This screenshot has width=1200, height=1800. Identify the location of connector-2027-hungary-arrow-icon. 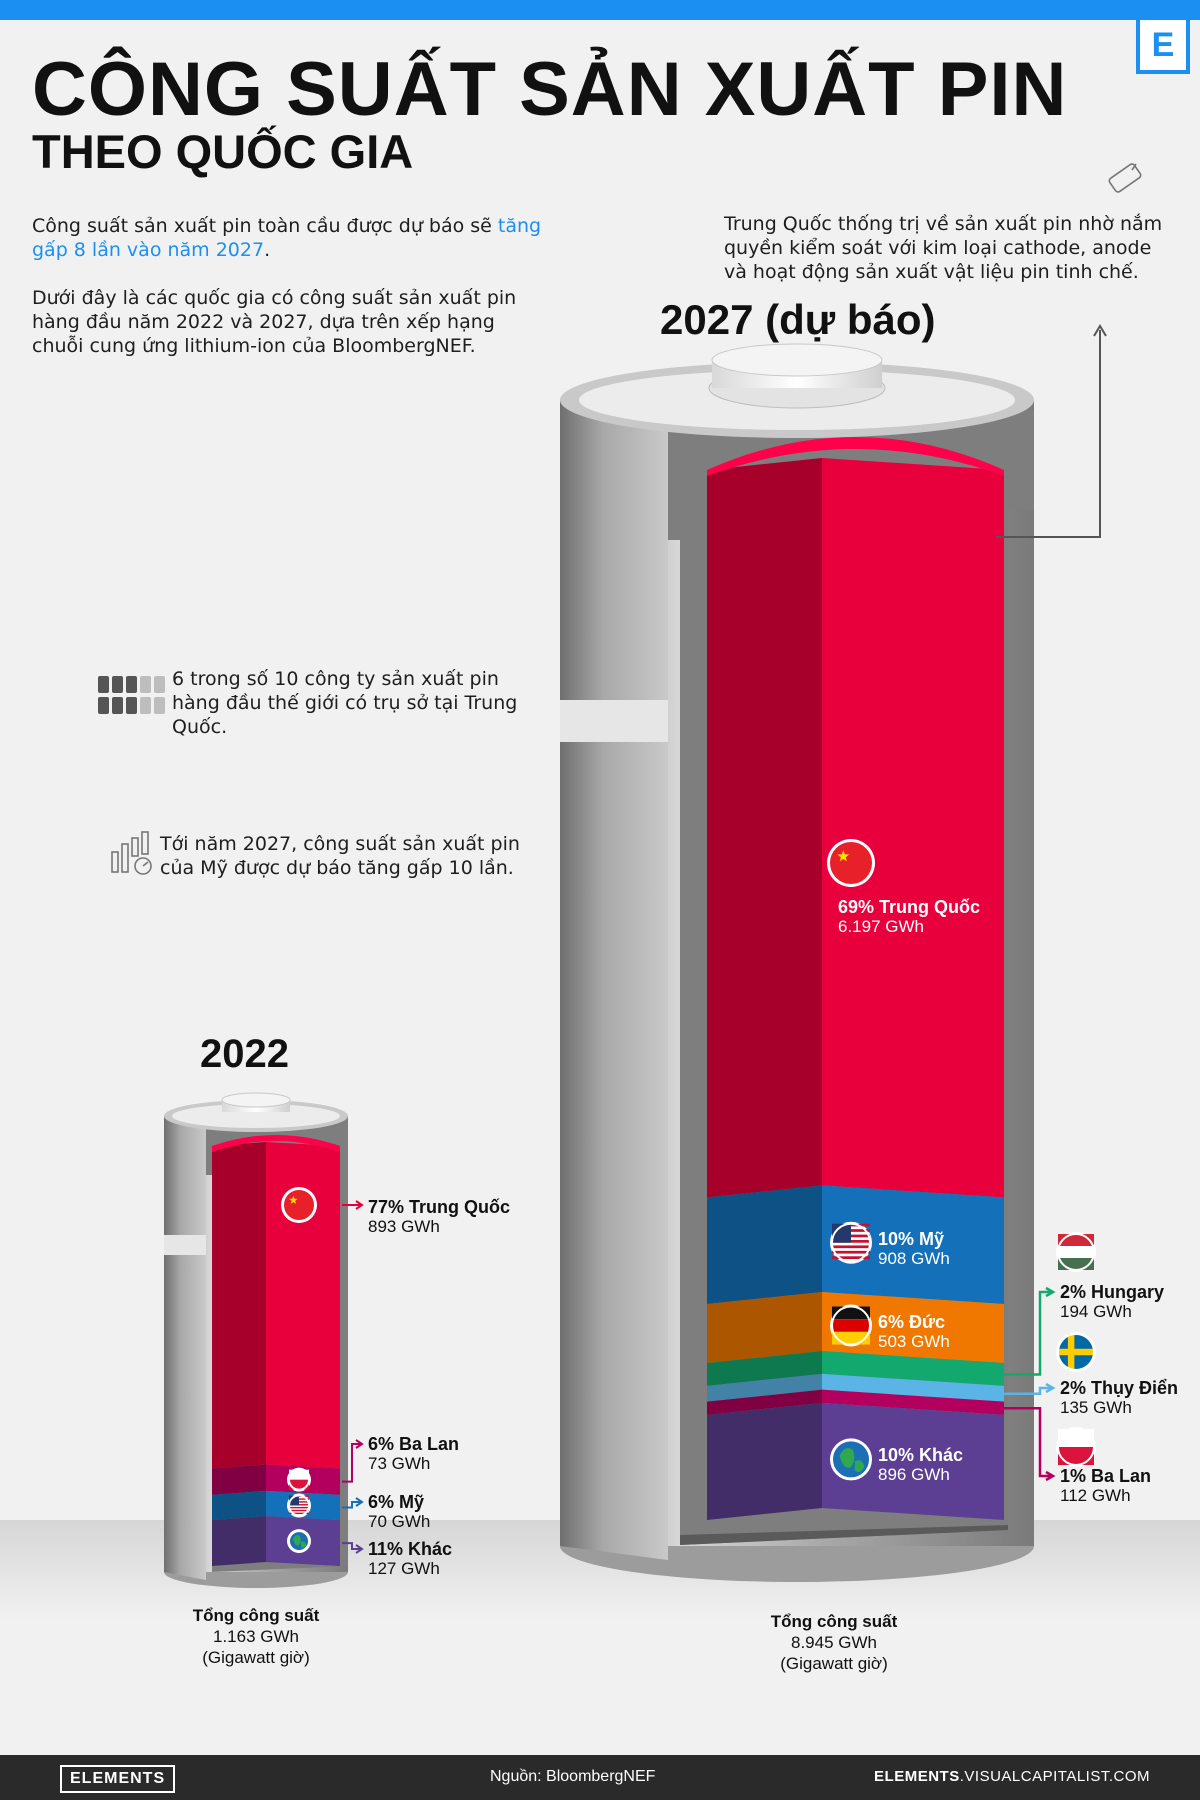
(1050, 1292).